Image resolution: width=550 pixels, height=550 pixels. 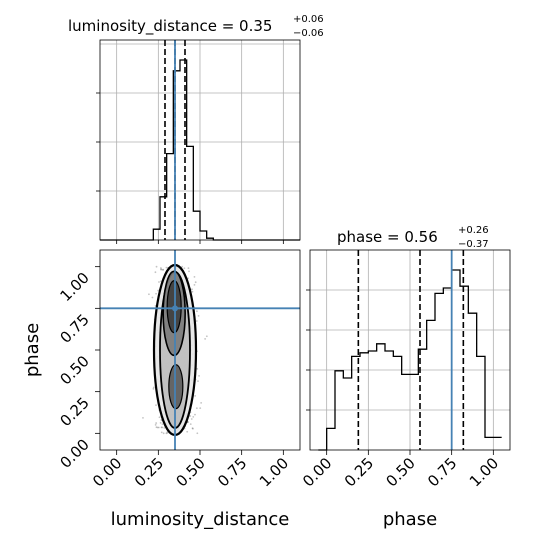 What do you see at coordinates (74, 370) in the screenshot?
I see `y-tick-label: 0.50` at bounding box center [74, 370].